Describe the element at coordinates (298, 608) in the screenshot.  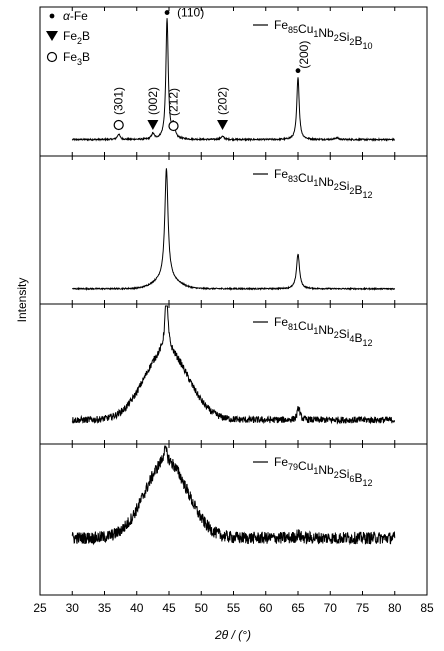
I see `x-tick-label: 65` at that location.